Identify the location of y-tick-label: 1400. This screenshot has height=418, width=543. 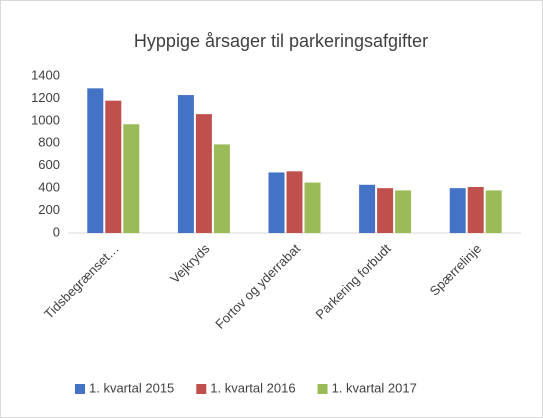
(45, 74).